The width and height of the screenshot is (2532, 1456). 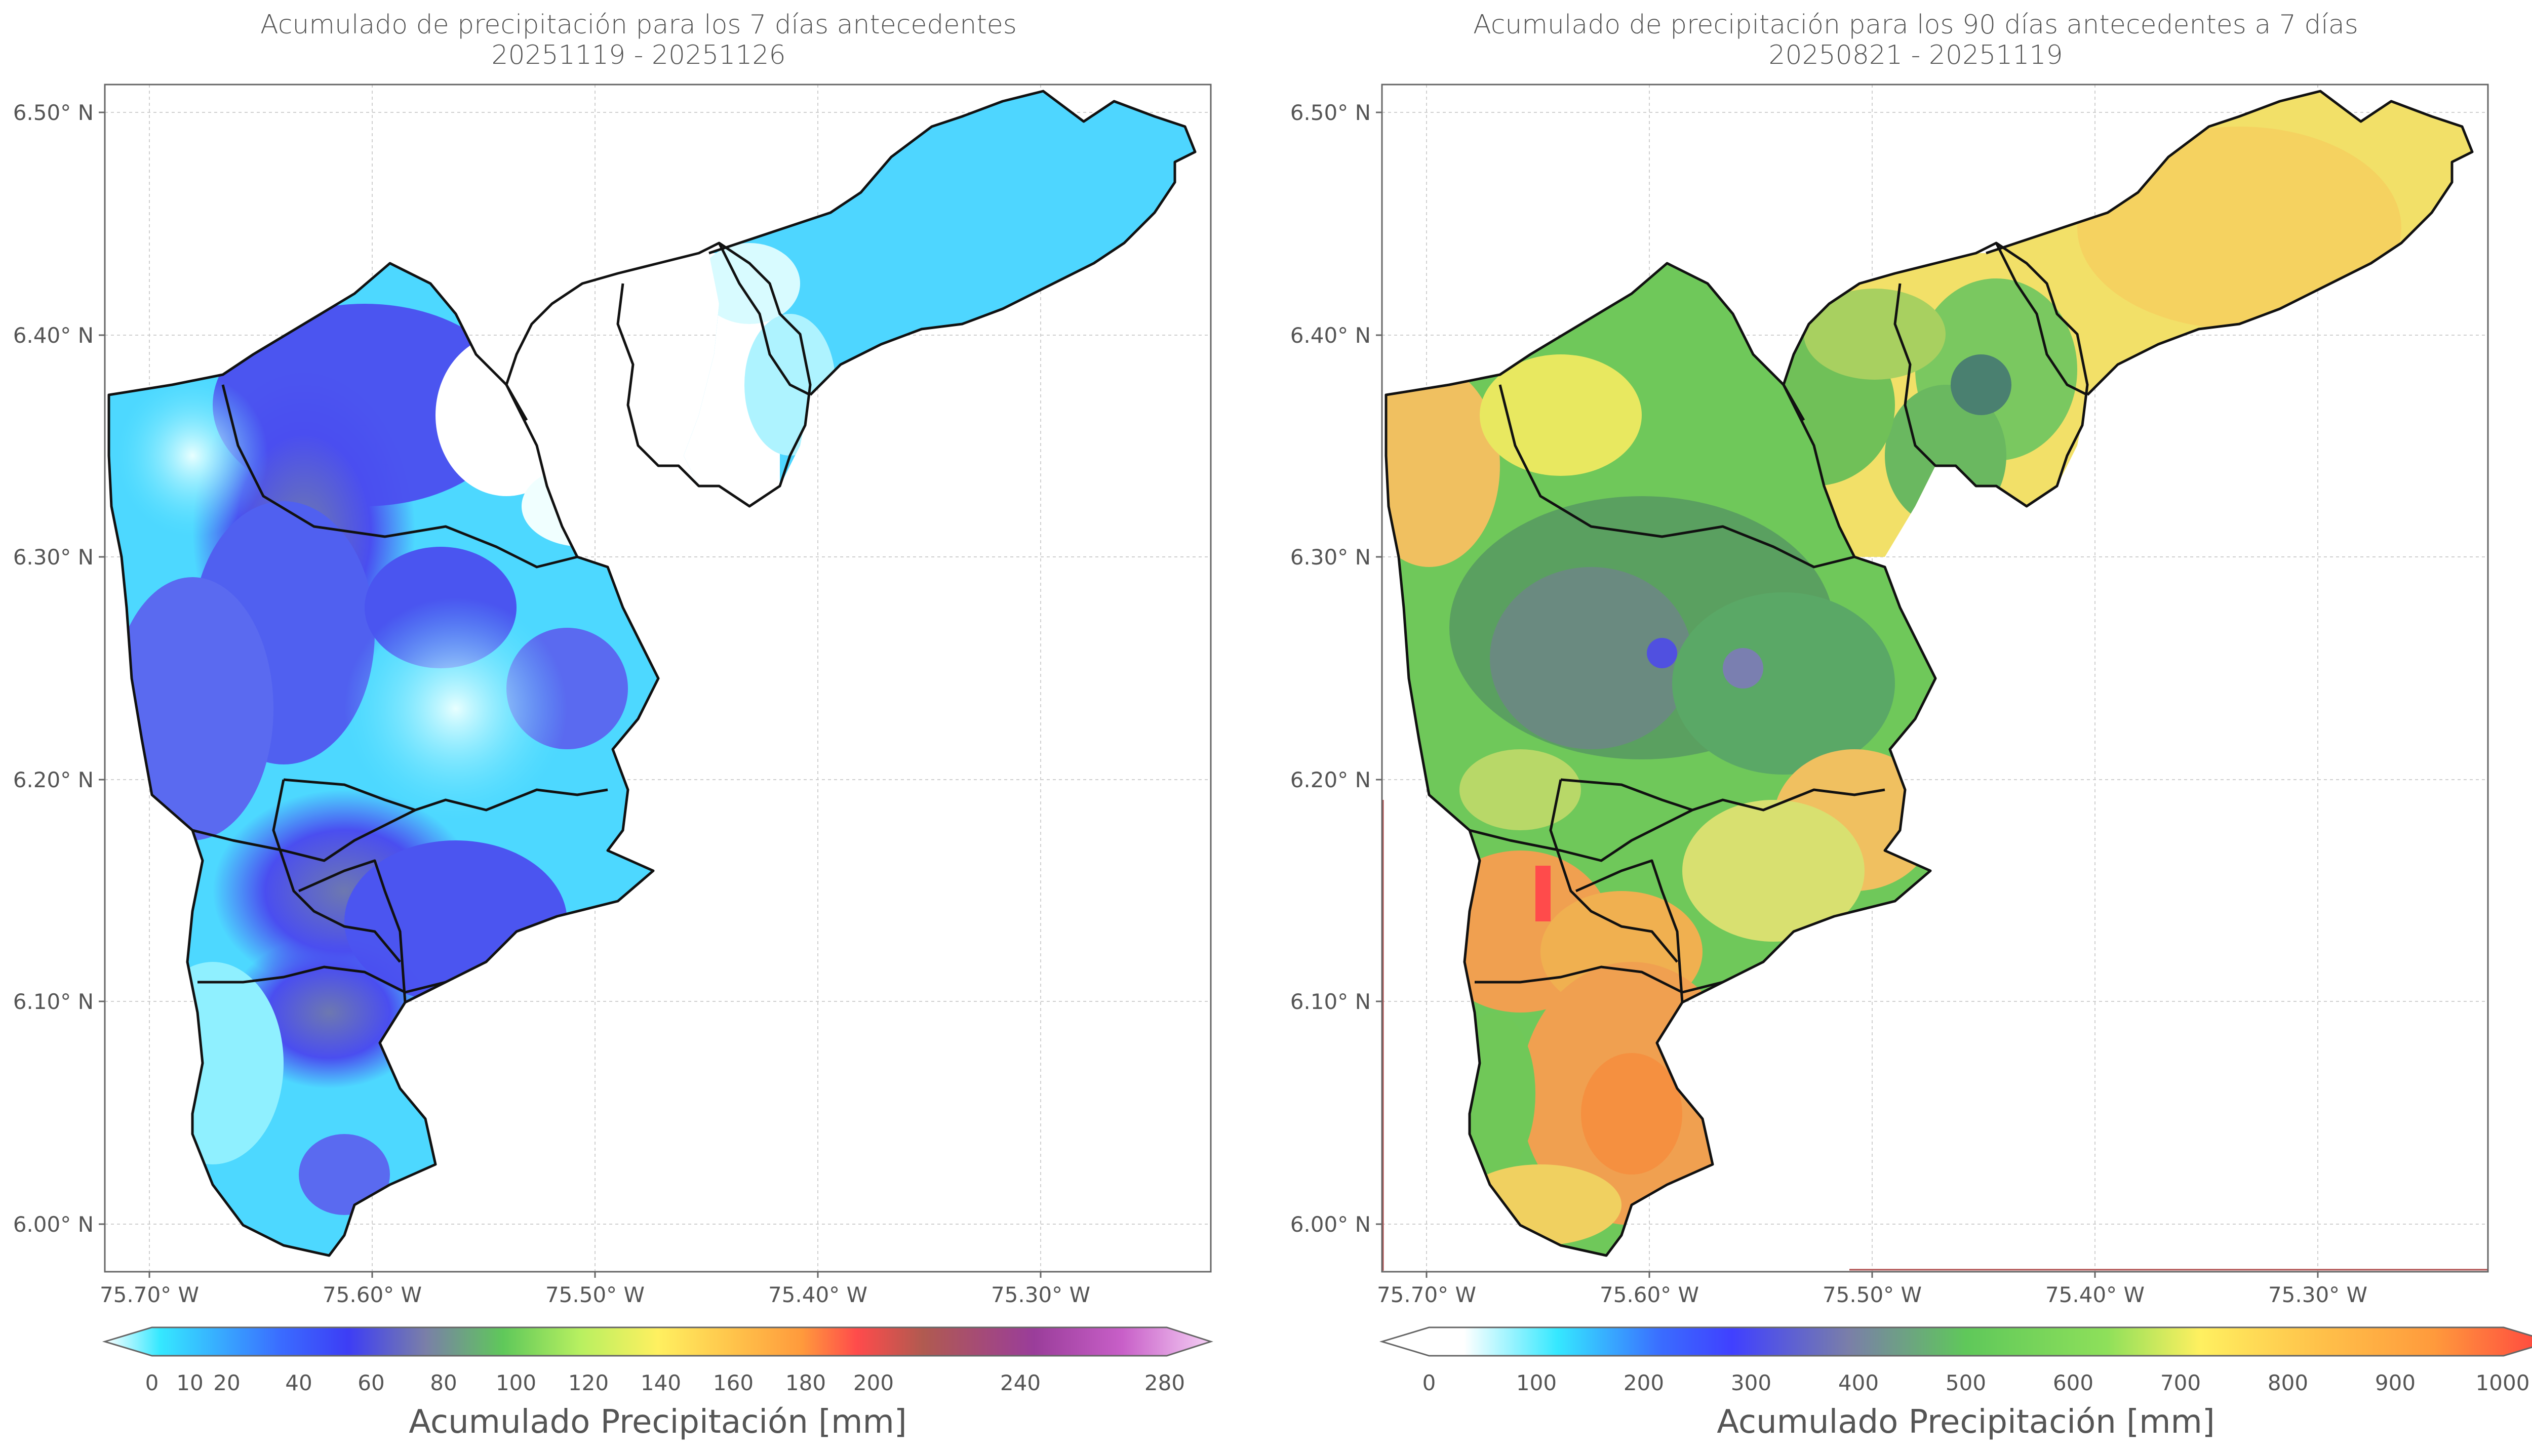 I want to click on left-cb-tick: 100, so click(x=516, y=1382).